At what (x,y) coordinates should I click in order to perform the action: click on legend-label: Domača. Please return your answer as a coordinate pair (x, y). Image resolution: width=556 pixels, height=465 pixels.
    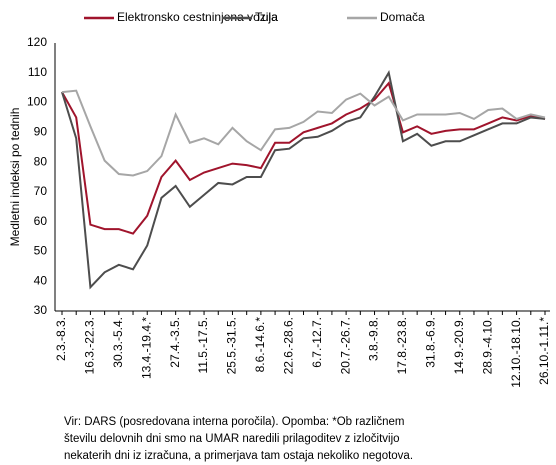
    Looking at the image, I should click on (402, 17).